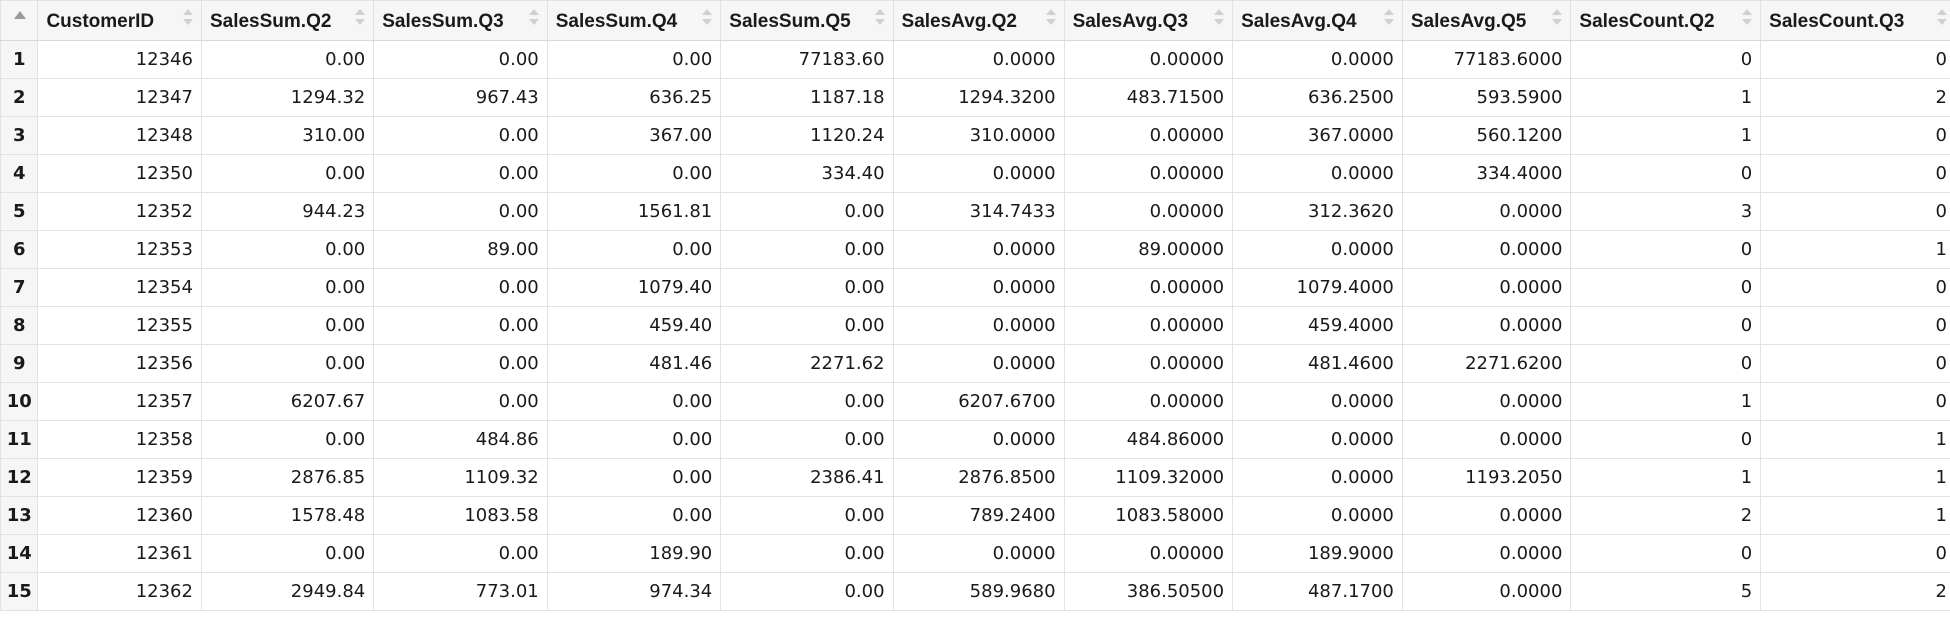 The width and height of the screenshot is (1950, 622). I want to click on table-cell: 967.43, so click(460, 97).